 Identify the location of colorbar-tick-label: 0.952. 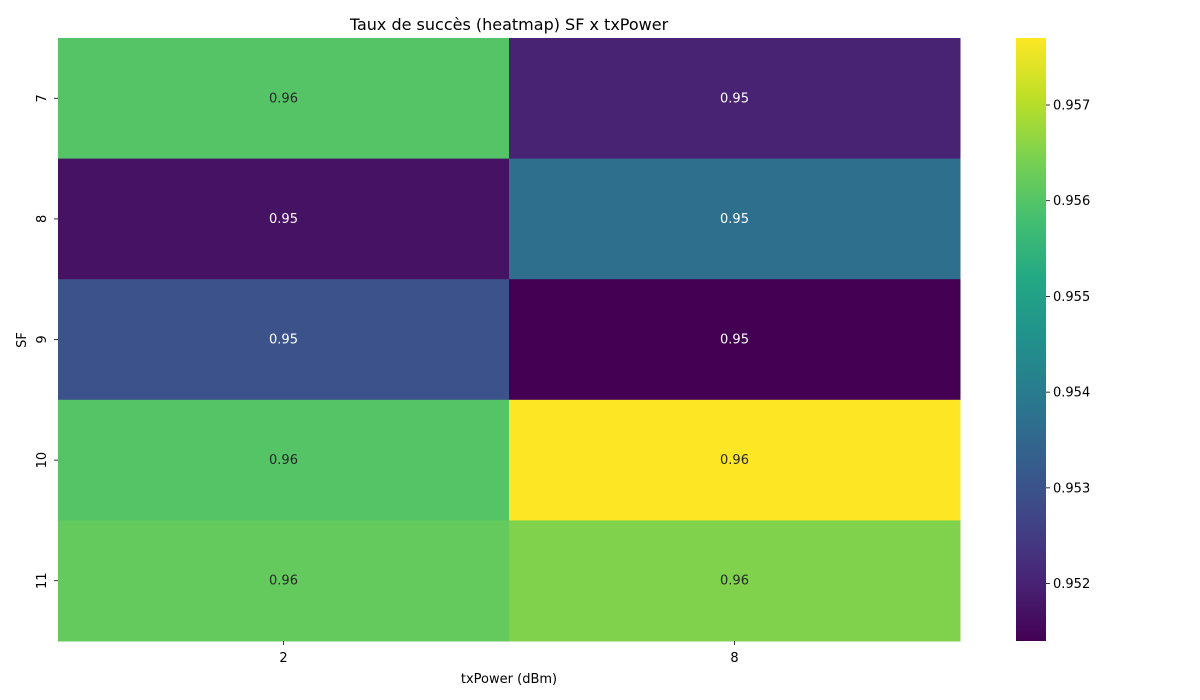
(1071, 584).